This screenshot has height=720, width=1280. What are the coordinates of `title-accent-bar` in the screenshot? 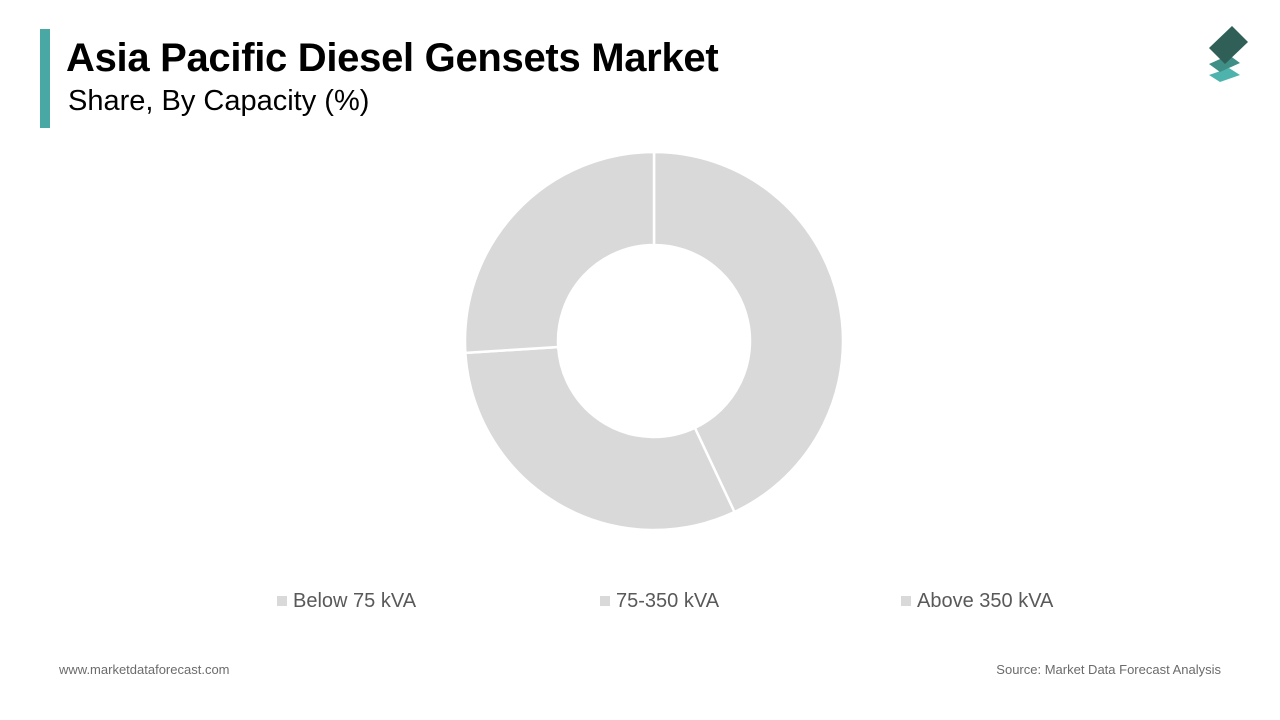 It's located at (45, 78).